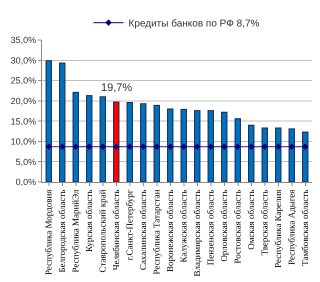 The width and height of the screenshot is (320, 282). Describe the element at coordinates (49, 232) in the screenshot. I see `x-tick-label: Республика Мордовия` at that location.